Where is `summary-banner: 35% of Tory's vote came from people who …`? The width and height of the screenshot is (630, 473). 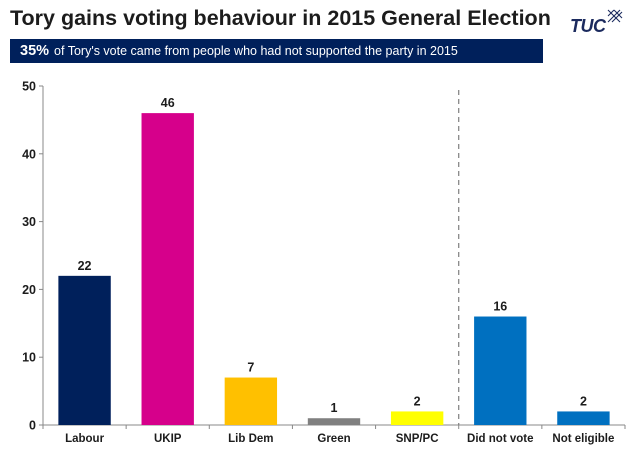 summary-banner: 35% of Tory's vote came from people who … is located at coordinates (276, 51).